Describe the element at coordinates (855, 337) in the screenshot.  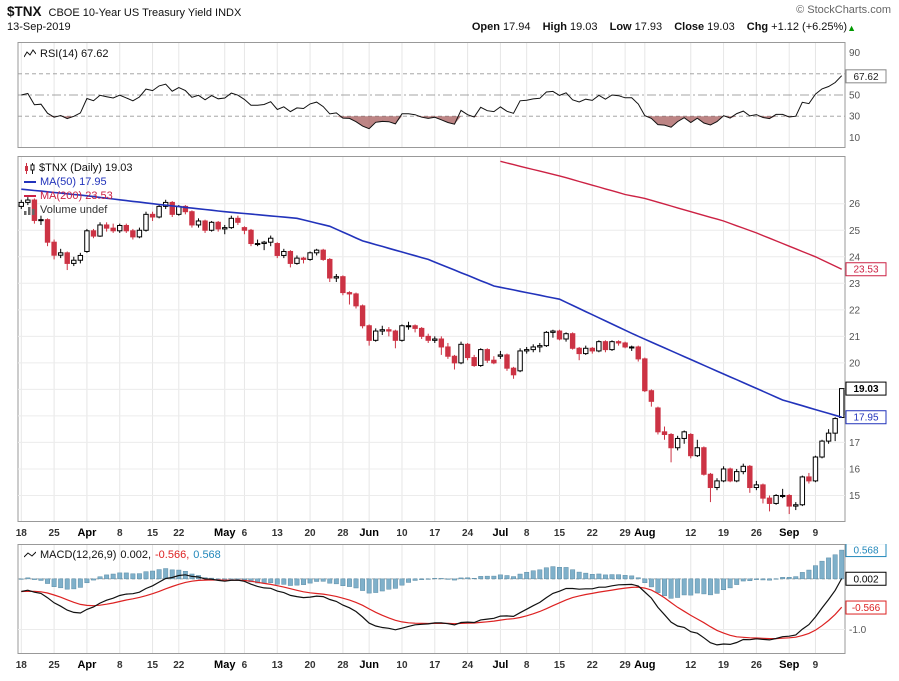
I see `svg-text: 21` at that location.